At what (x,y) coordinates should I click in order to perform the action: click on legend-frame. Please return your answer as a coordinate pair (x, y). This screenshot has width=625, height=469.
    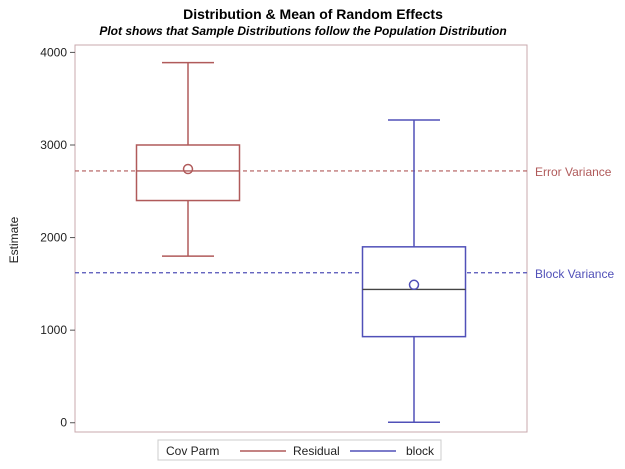
    Looking at the image, I should click on (299, 450).